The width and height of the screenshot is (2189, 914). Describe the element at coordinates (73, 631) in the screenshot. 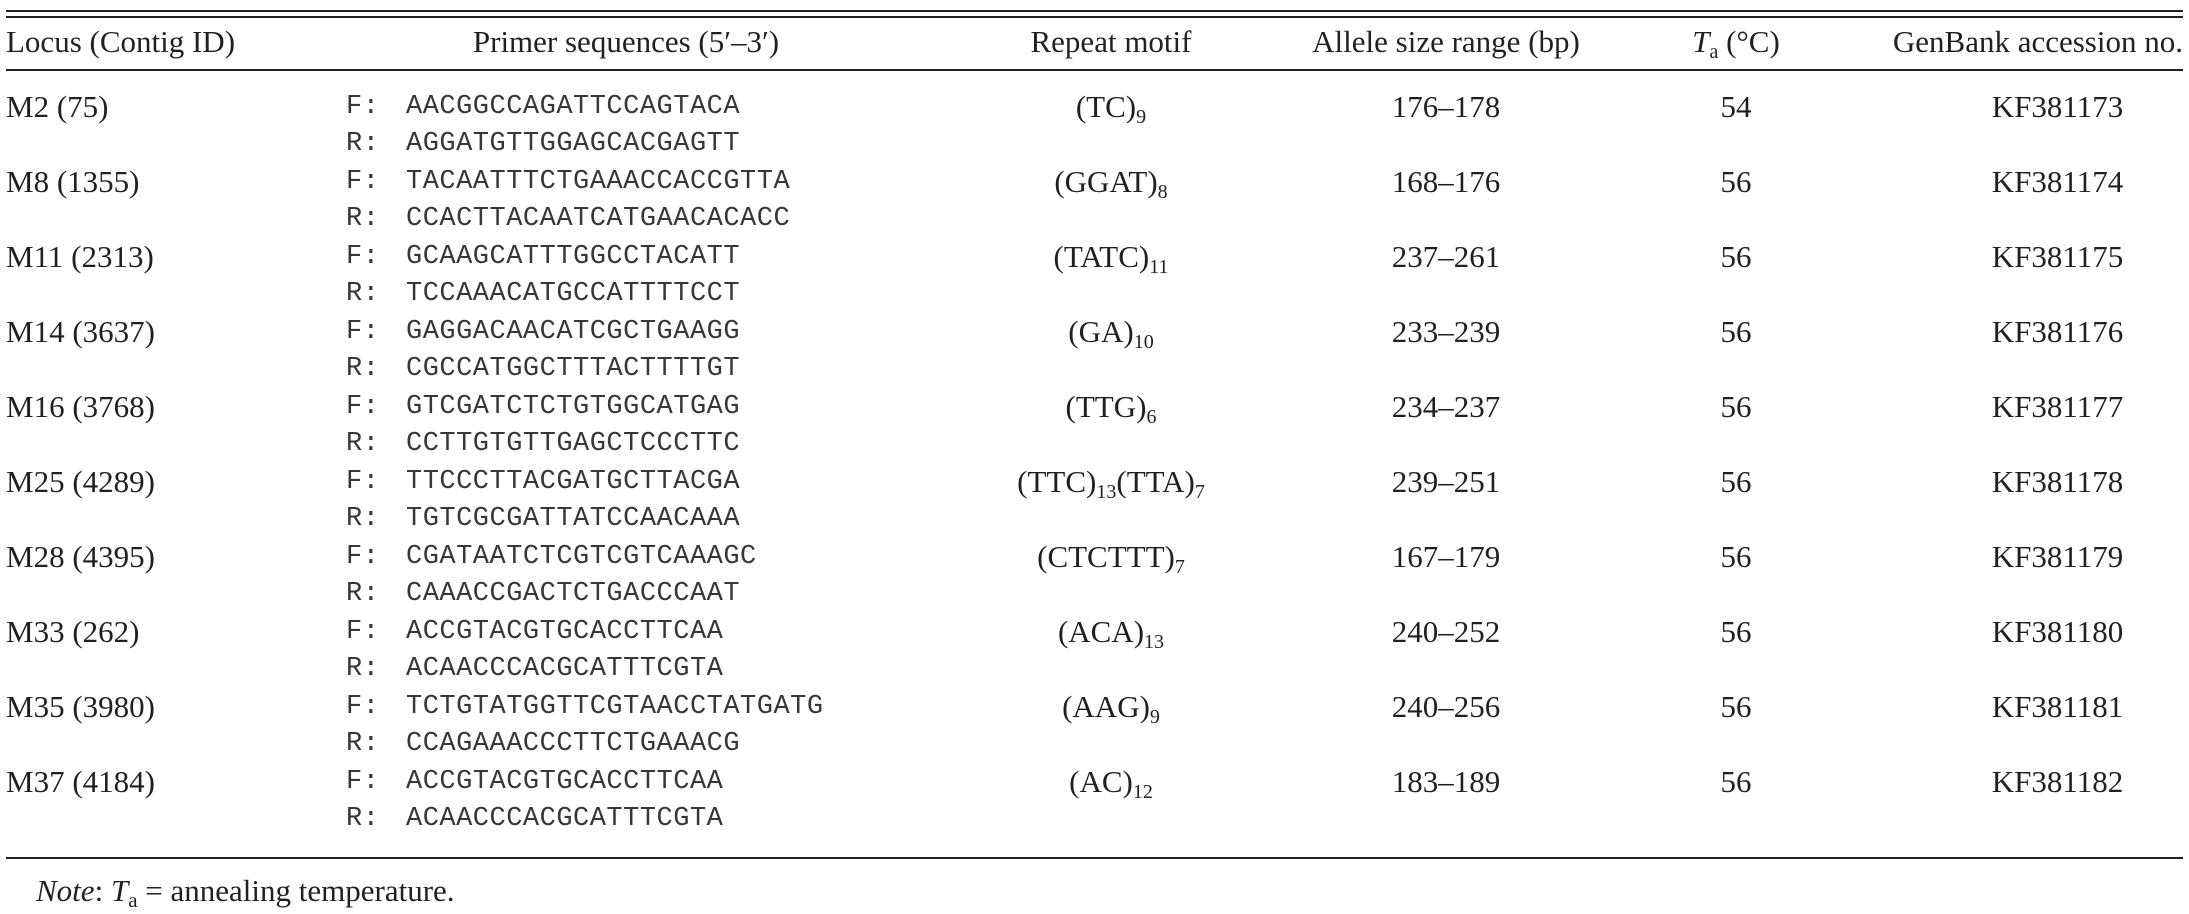

I see `locus-cell: M33 (262)` at that location.